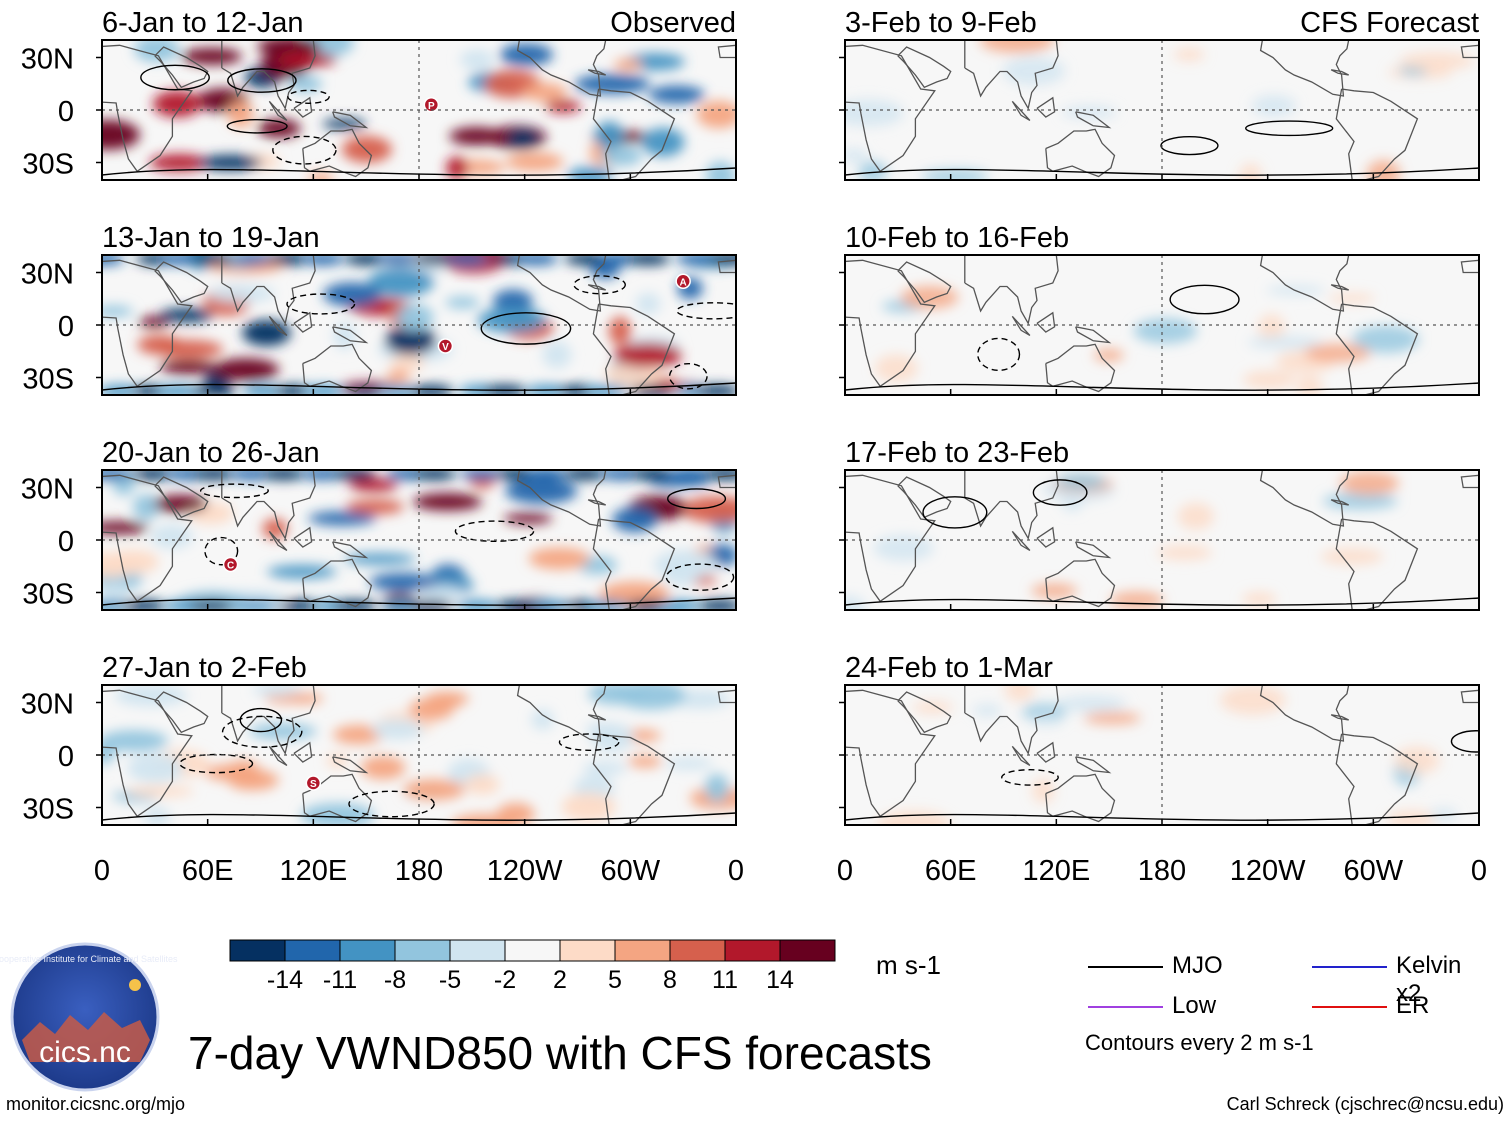 The image size is (1510, 1121). What do you see at coordinates (419, 755) in the screenshot?
I see `panel-content: S` at bounding box center [419, 755].